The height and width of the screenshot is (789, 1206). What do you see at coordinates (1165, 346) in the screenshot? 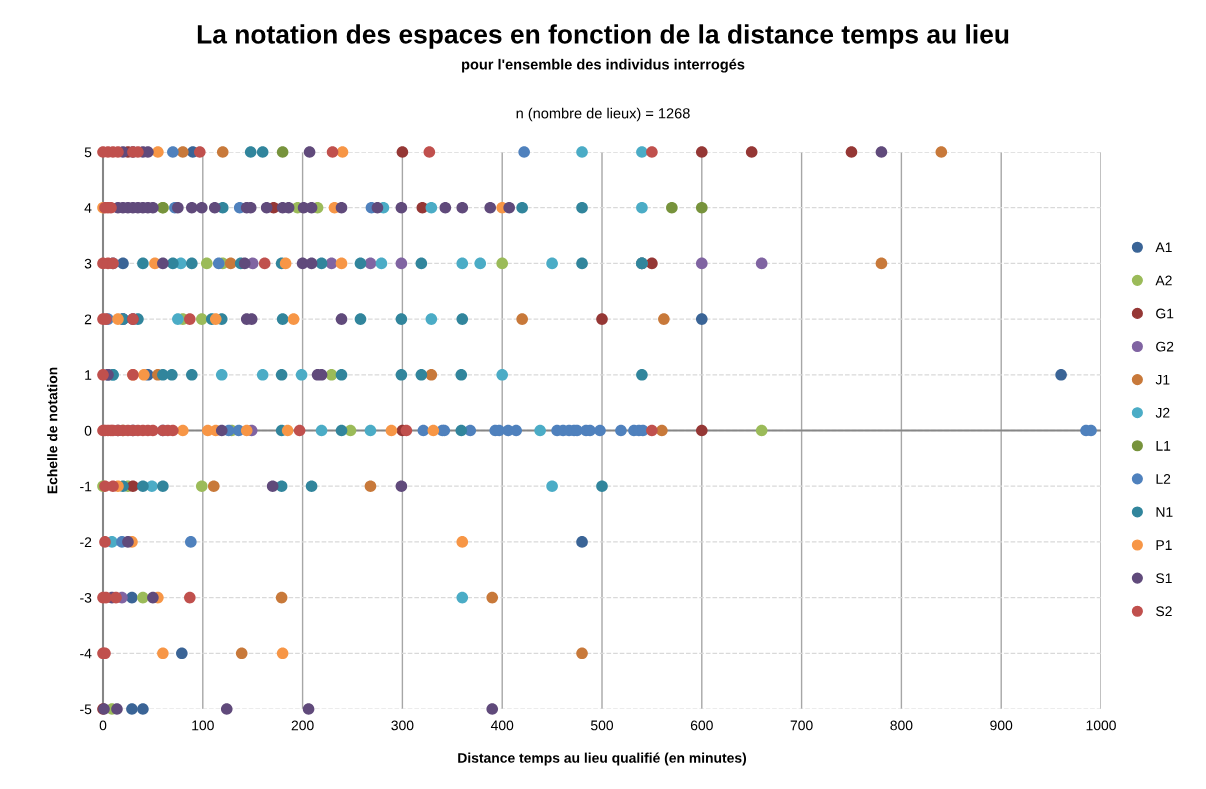
I see `legend-label: G2` at bounding box center [1165, 346].